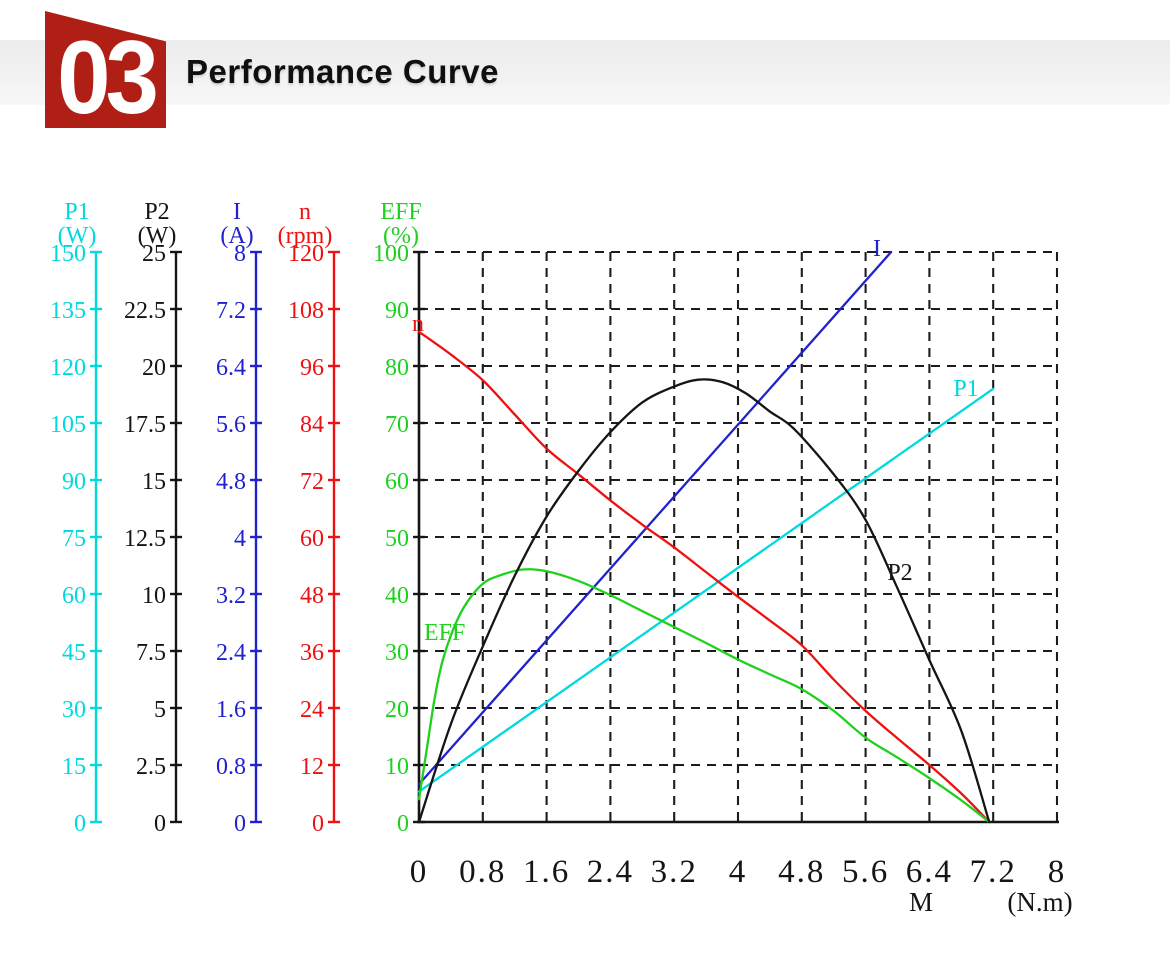 This screenshot has width=1170, height=962. What do you see at coordinates (397, 482) in the screenshot?
I see `y-tick-label-EFF: 60` at bounding box center [397, 482].